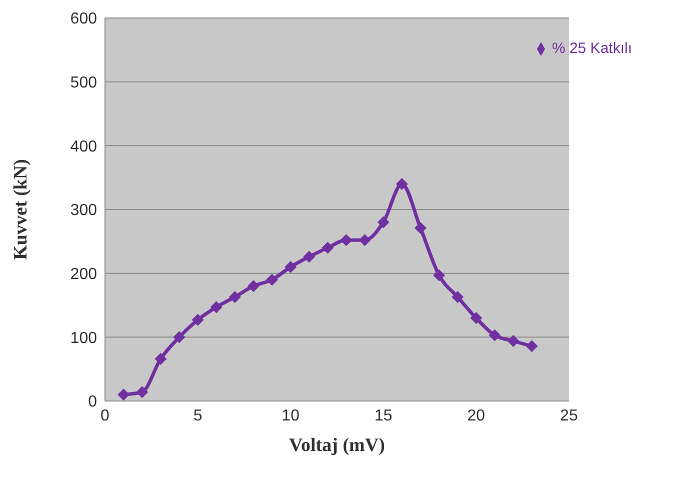  What do you see at coordinates (105, 415) in the screenshot?
I see `x-tick-label: 0` at bounding box center [105, 415].